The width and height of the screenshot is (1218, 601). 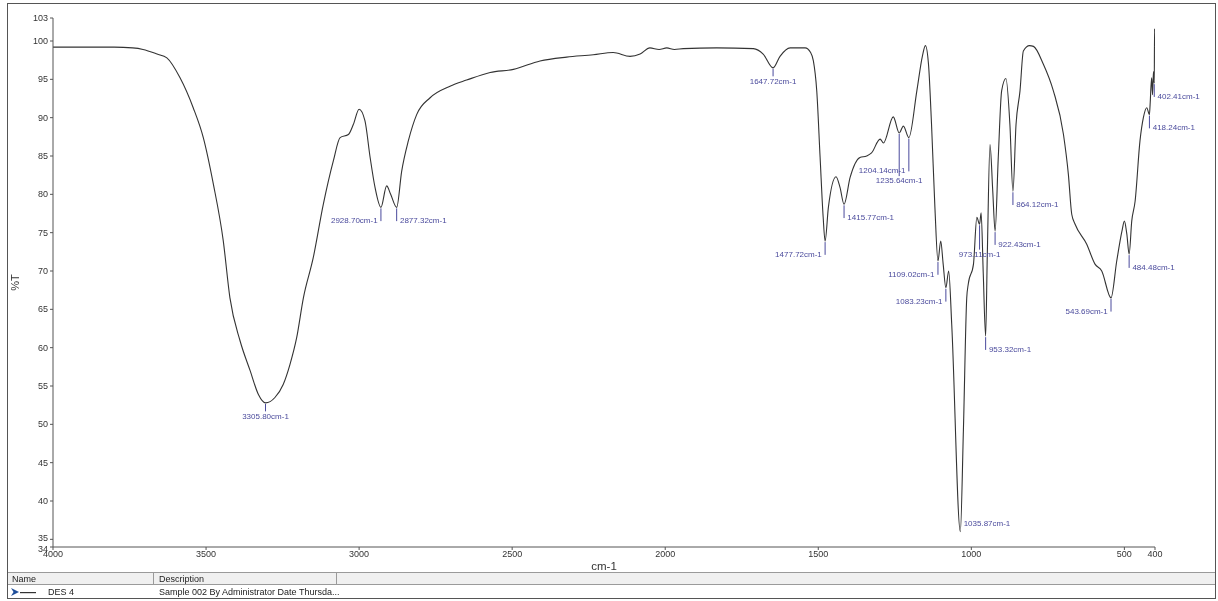 What do you see at coordinates (1124, 554) in the screenshot?
I see `x-tick-label: 500` at bounding box center [1124, 554].